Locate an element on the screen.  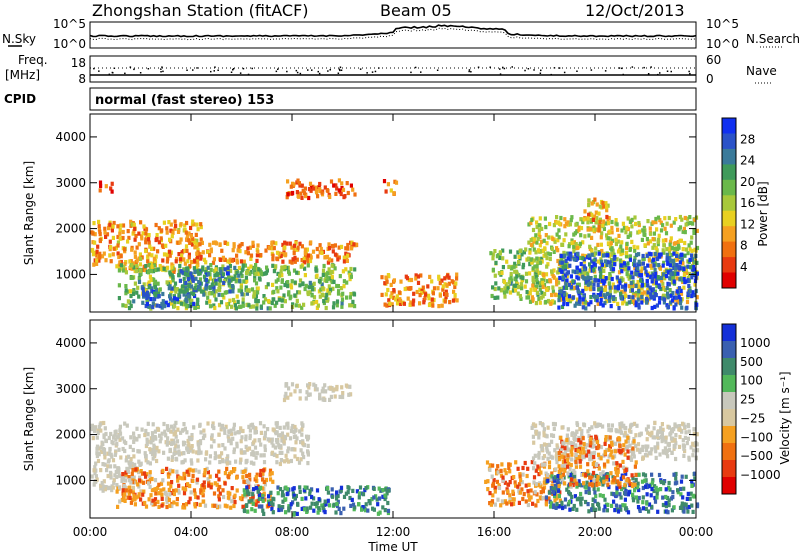
station-title: Zhongshan Station (fitACF) is located at coordinates (200, 10).